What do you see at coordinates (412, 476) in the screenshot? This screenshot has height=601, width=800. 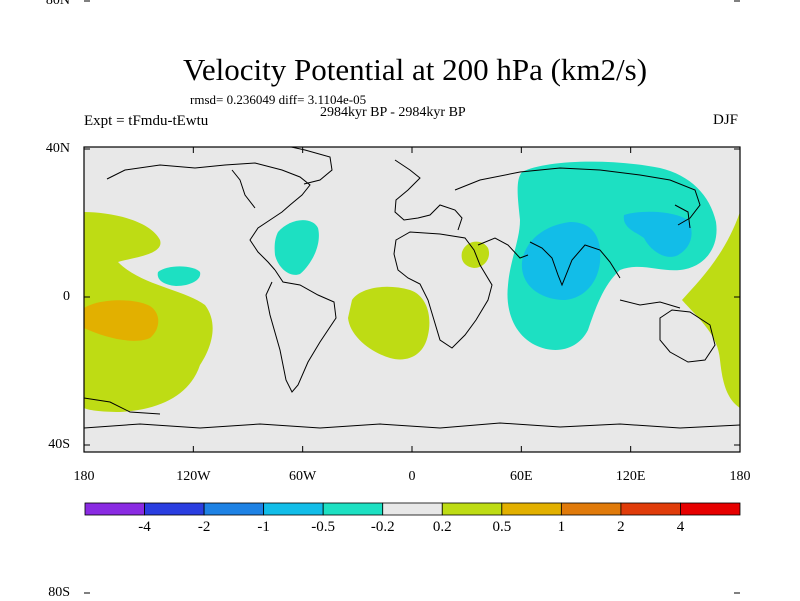 I see `lon-tick-label: 0` at bounding box center [412, 476].